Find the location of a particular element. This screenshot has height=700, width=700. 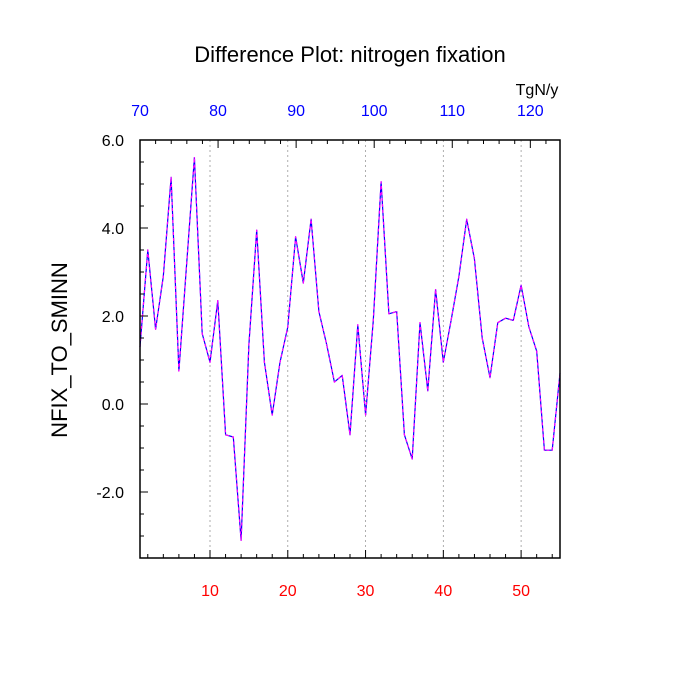

top-tick-label: 120 is located at coordinates (530, 111).